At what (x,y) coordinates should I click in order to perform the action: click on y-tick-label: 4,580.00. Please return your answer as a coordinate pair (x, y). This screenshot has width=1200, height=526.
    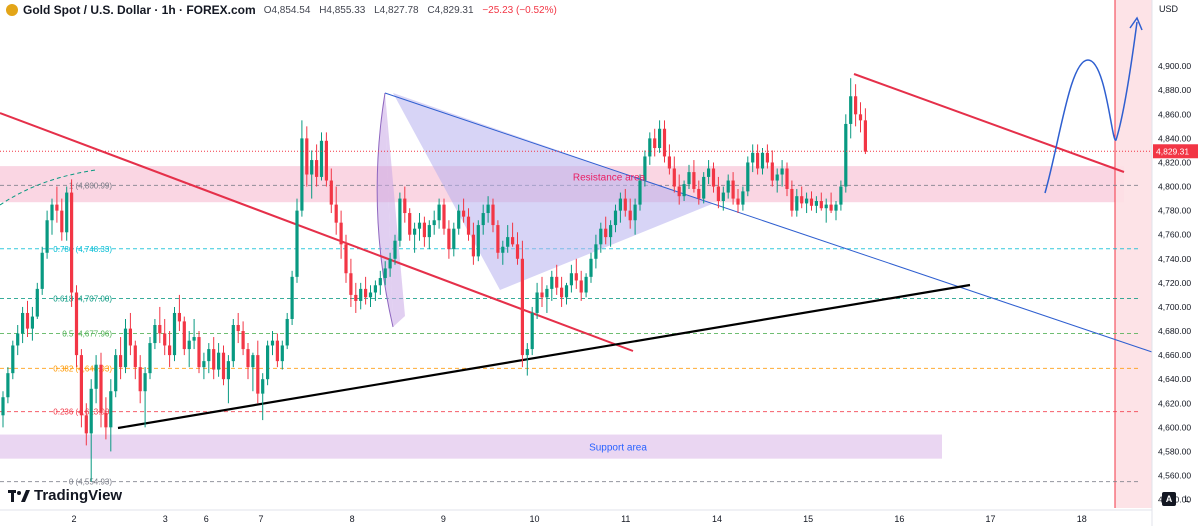
    Looking at the image, I should click on (1174, 451).